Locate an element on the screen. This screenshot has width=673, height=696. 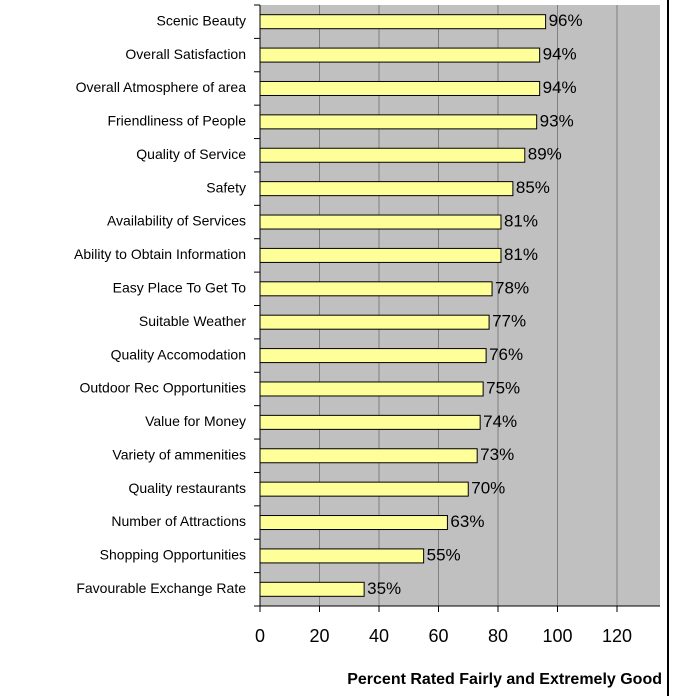
y-tick-label: Safety is located at coordinates (226, 187).